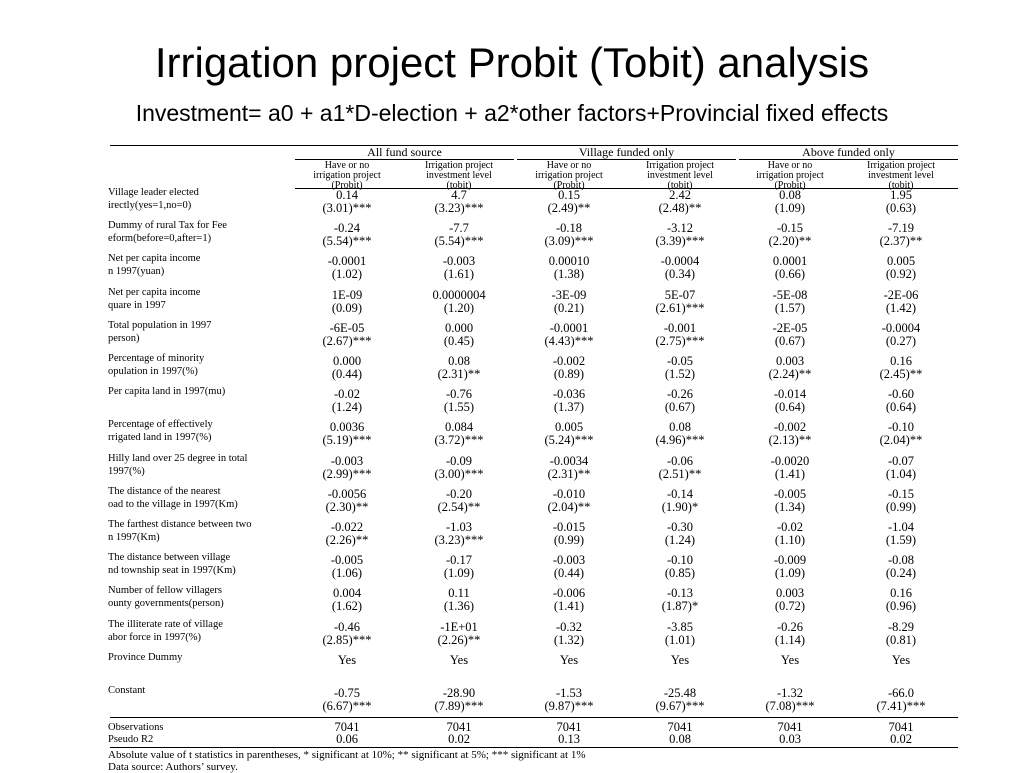  What do you see at coordinates (790, 195) in the screenshot?
I see `coefficient-cell: 0.08` at bounding box center [790, 195].